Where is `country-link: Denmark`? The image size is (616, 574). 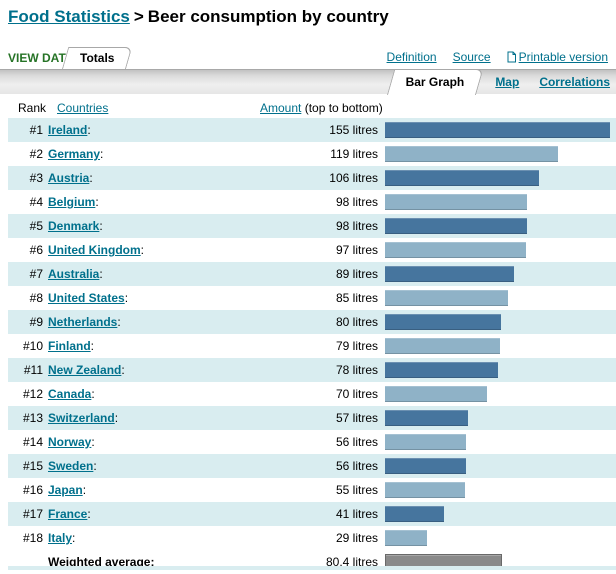
country-link: Denmark is located at coordinates (74, 226).